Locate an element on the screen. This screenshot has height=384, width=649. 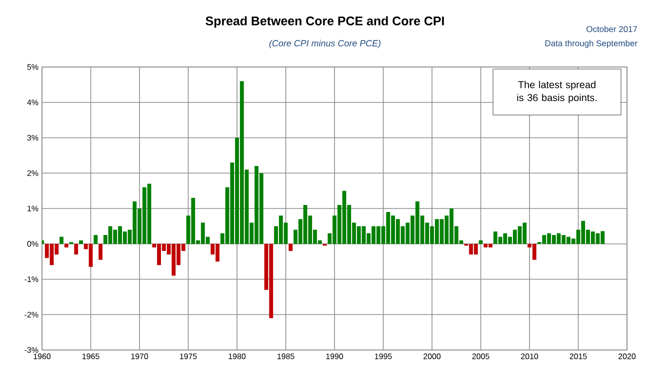
text: October 2017 is located at coordinates (612, 29).